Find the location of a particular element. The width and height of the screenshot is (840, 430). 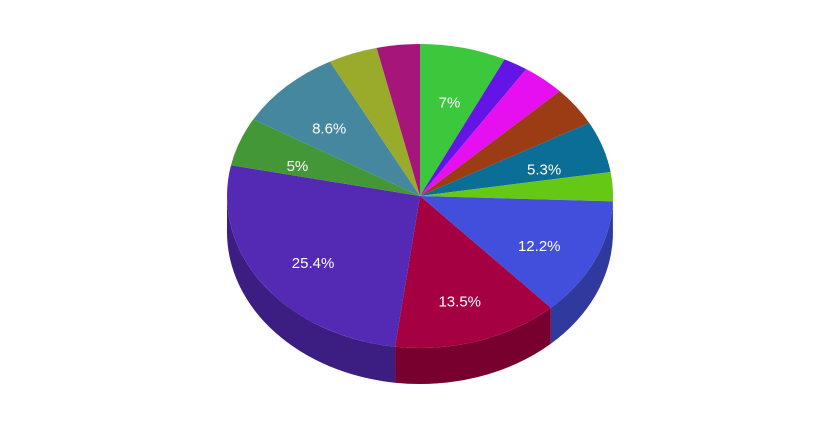

slice-label-1: 7% is located at coordinates (450, 102).